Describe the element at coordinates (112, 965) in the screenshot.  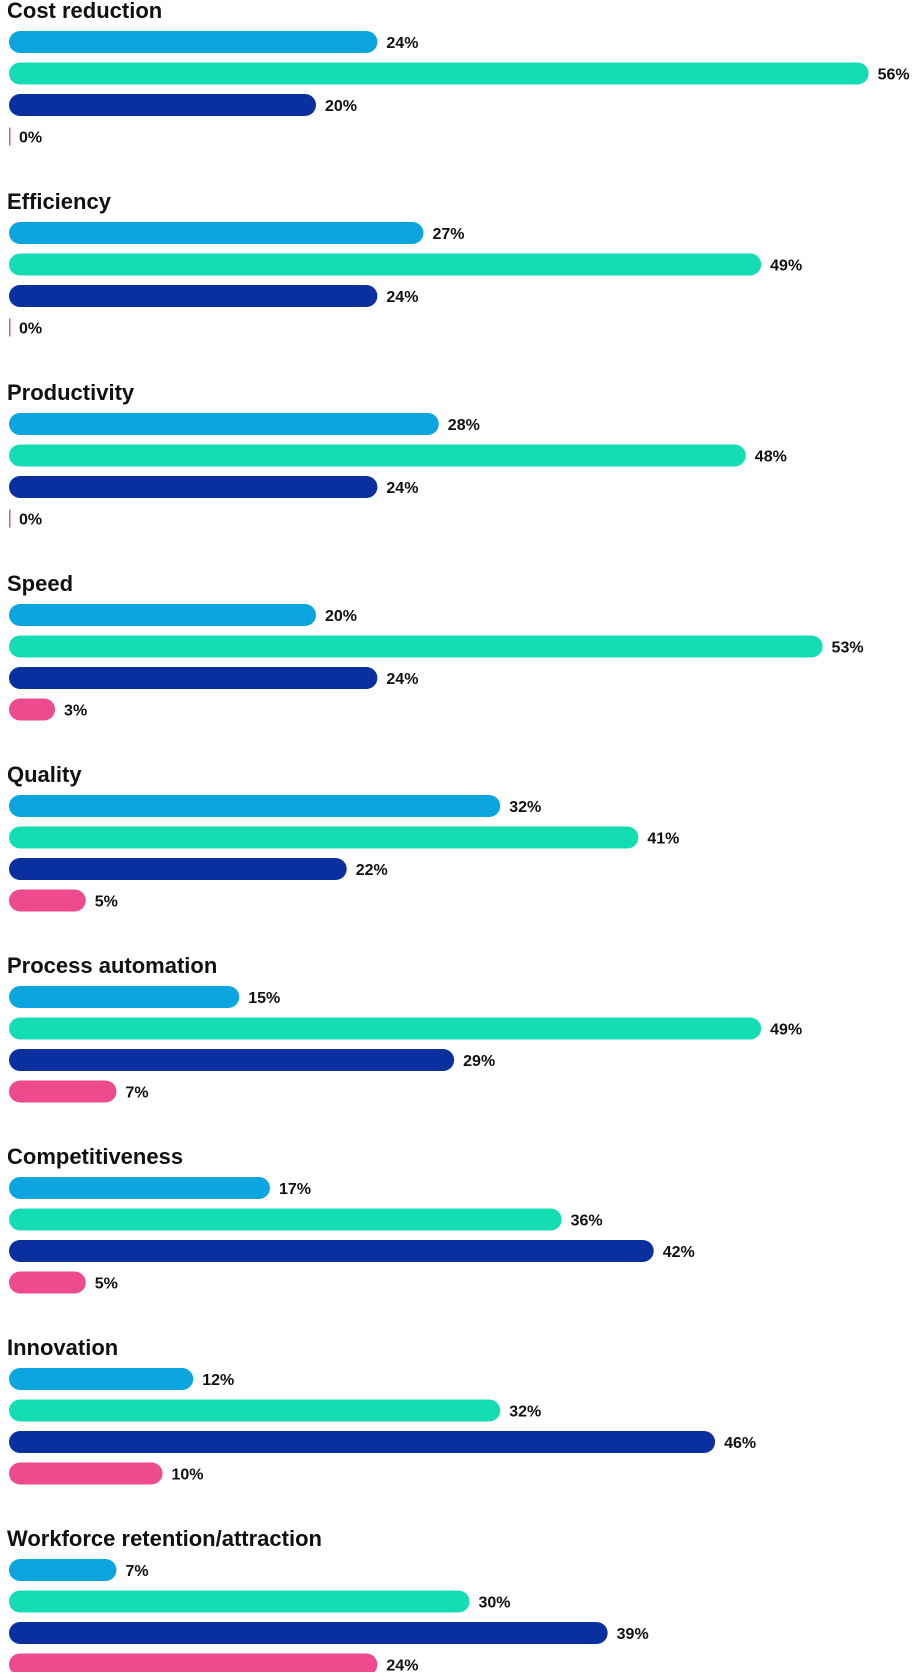
I see `category-title: Process automation` at that location.